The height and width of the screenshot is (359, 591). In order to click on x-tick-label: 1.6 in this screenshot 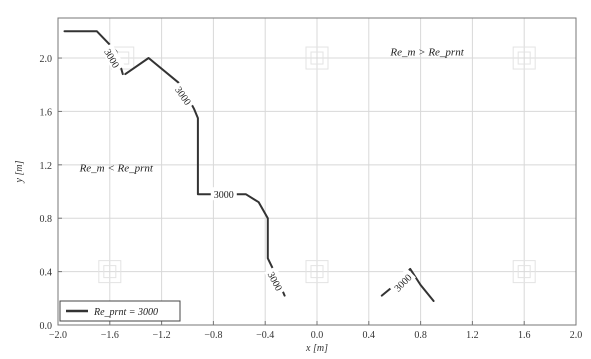, I will do `click(524, 335)`.